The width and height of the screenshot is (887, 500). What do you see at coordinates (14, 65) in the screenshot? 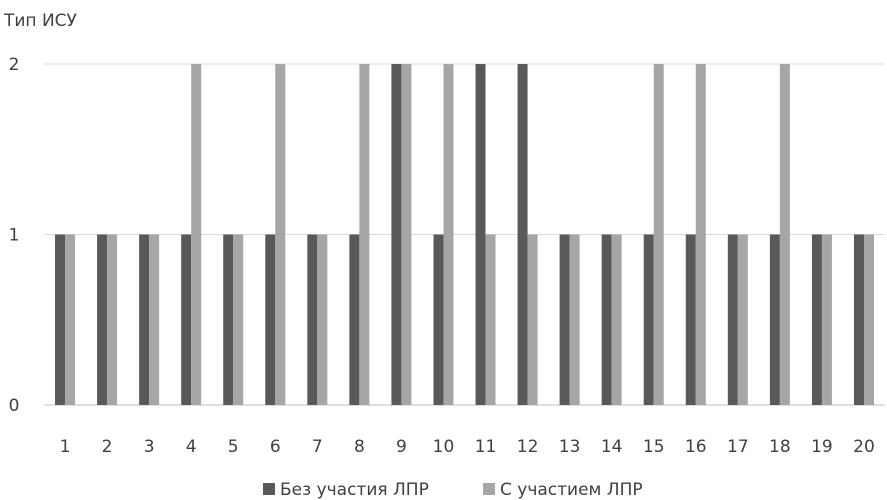
I see `y-tick-label: 2` at bounding box center [14, 65].